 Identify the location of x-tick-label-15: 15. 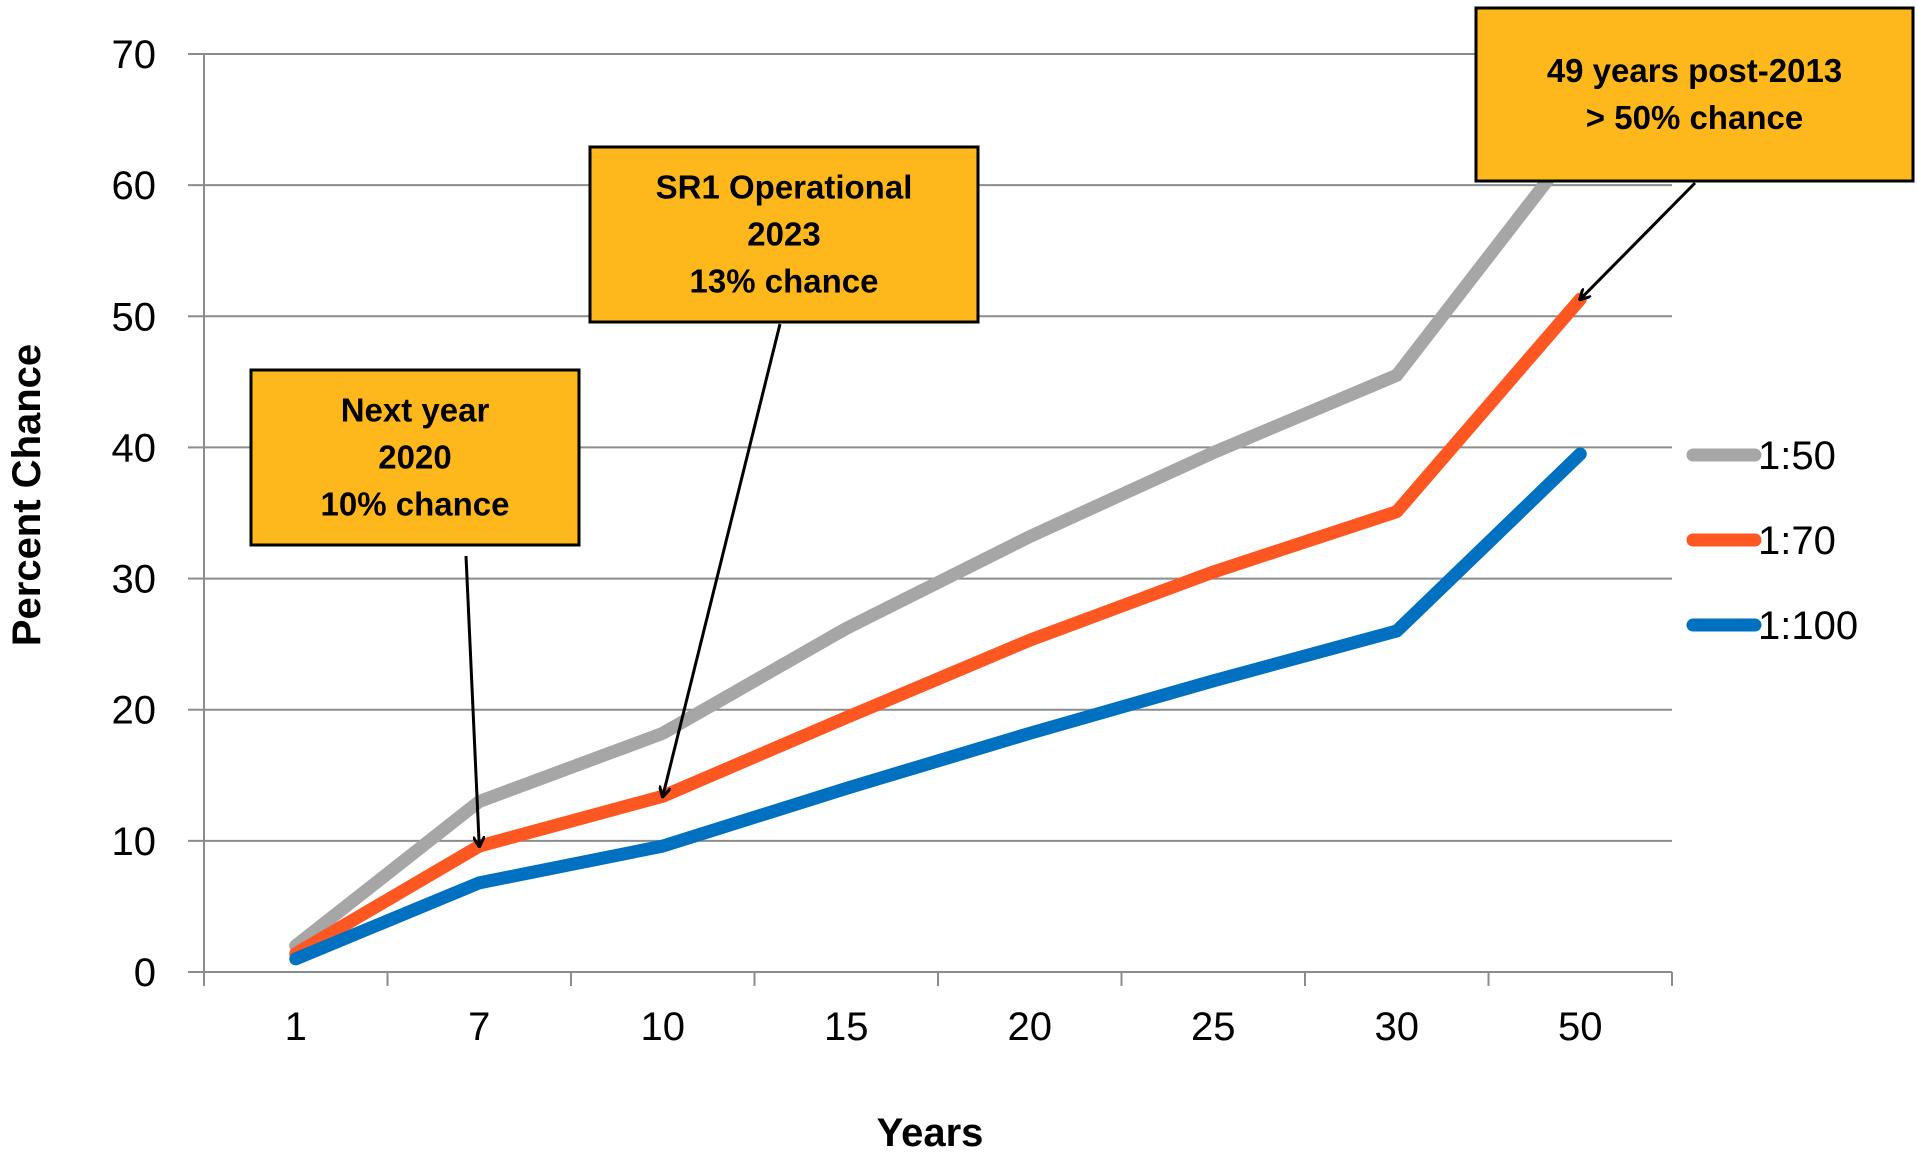
(846, 1027).